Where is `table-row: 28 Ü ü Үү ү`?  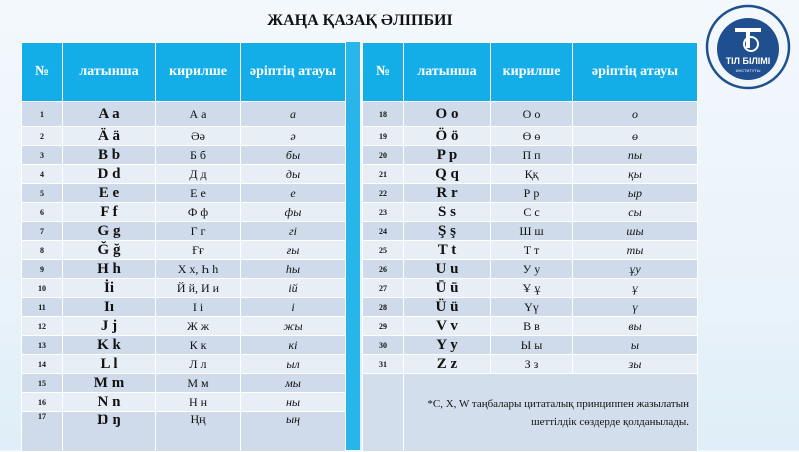 table-row: 28 Ü ü Үү ү is located at coordinates (530, 307).